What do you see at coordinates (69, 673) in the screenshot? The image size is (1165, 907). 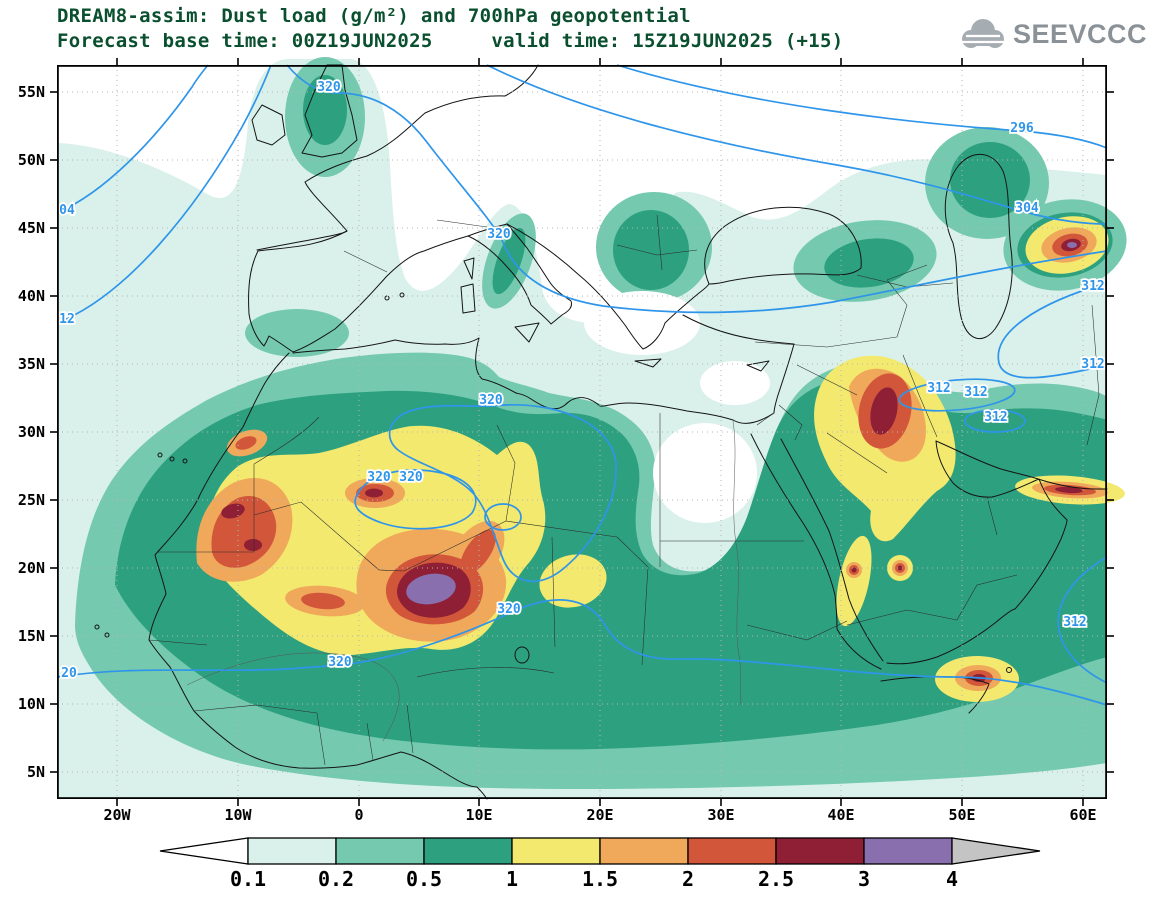 I see `geopotential-label: 20` at bounding box center [69, 673].